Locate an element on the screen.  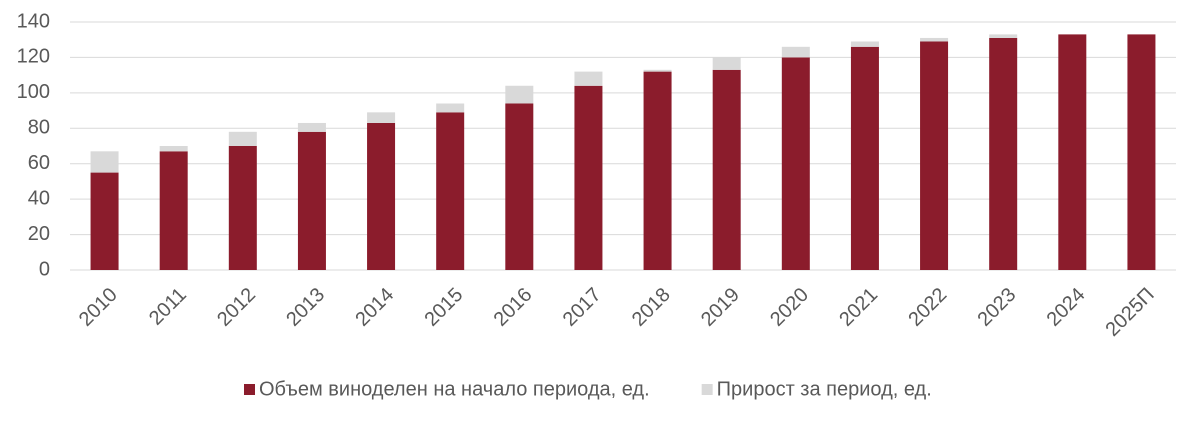
x-tick-label: 2012 is located at coordinates (236, 307).